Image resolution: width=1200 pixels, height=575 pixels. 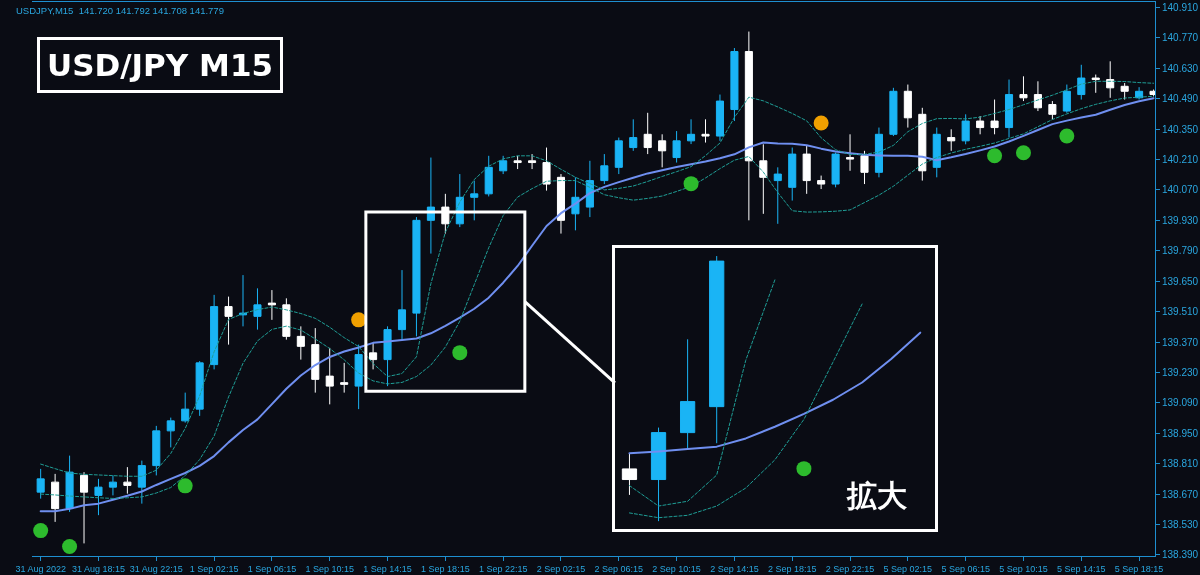 What do you see at coordinates (1180, 160) in the screenshot?
I see `y-tick-label: 140.210` at bounding box center [1180, 160].